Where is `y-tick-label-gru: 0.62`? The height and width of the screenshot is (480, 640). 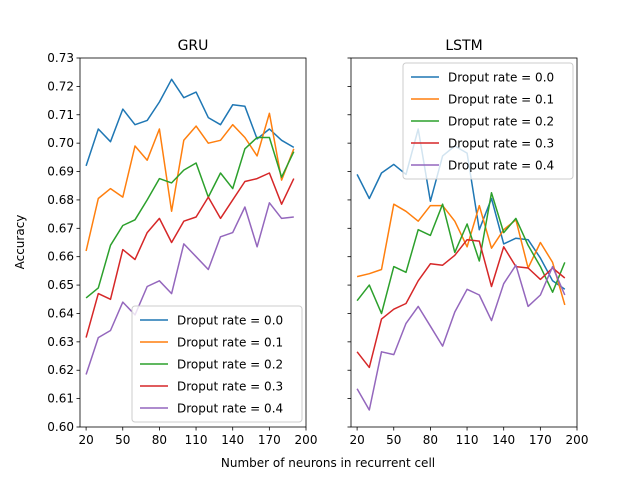 y-tick-label-gru: 0.62 is located at coordinates (60, 370).